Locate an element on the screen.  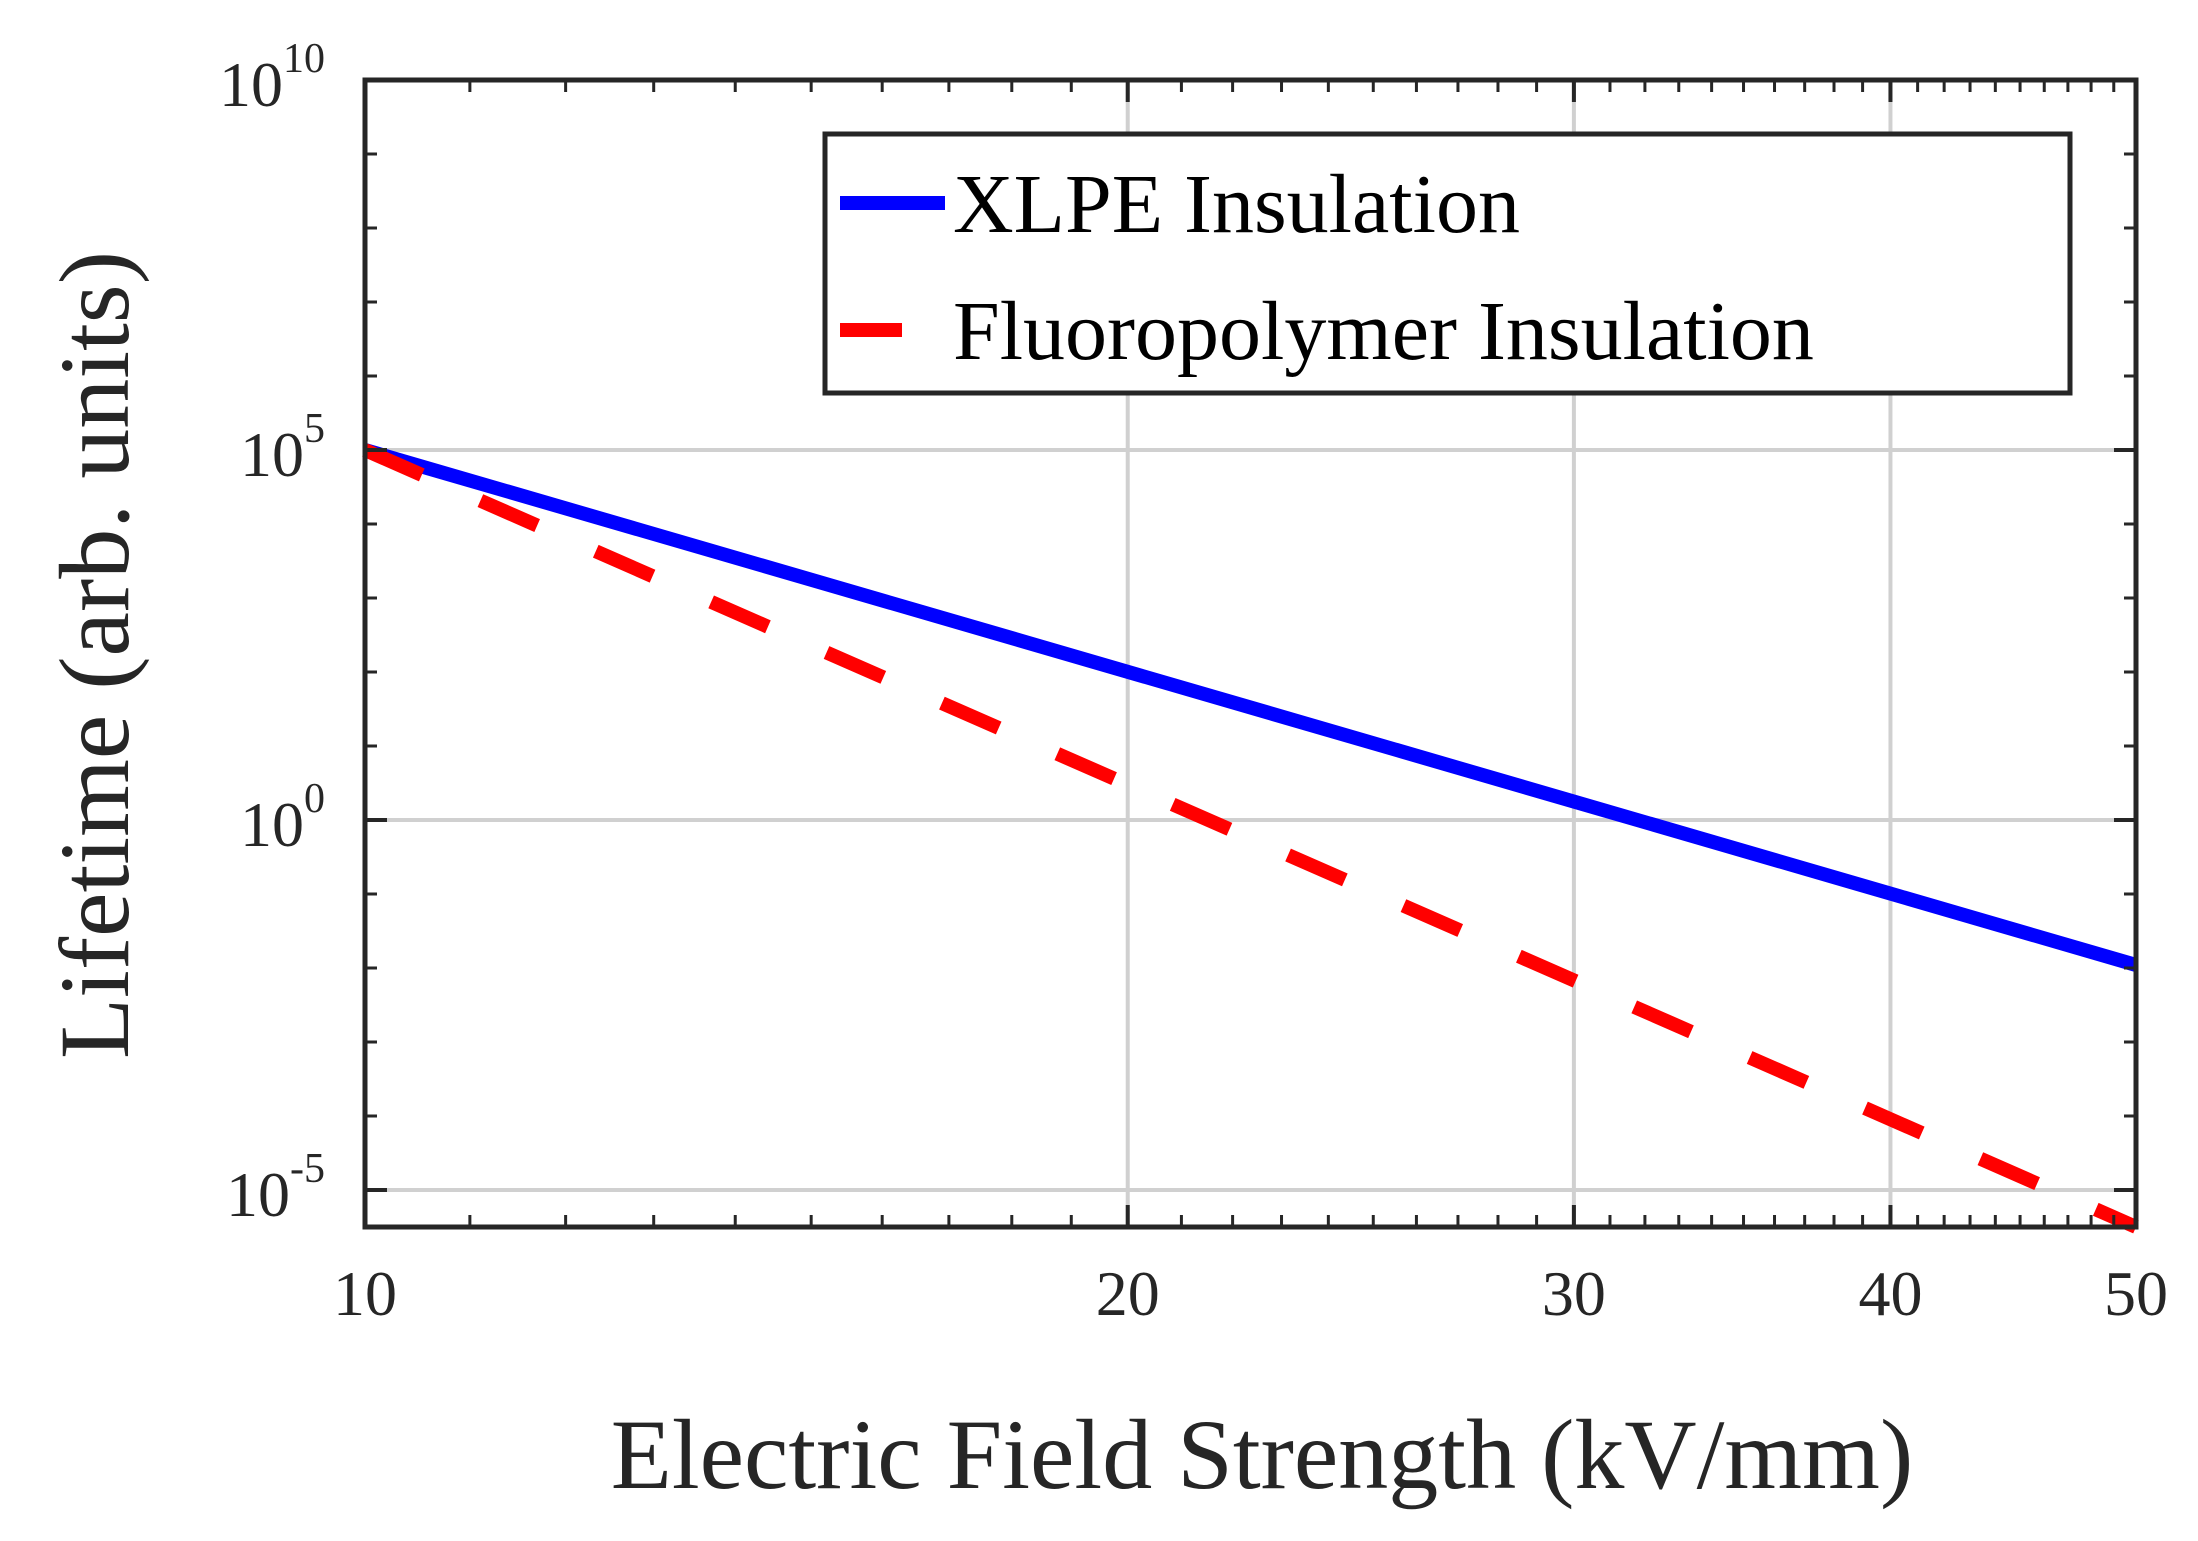
legend-box is located at coordinates (1447, 263).